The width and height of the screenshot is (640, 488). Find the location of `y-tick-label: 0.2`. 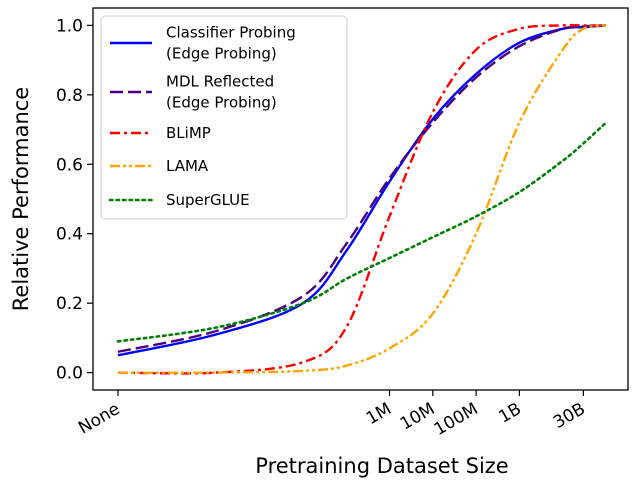

y-tick-label: 0.2 is located at coordinates (69, 304).